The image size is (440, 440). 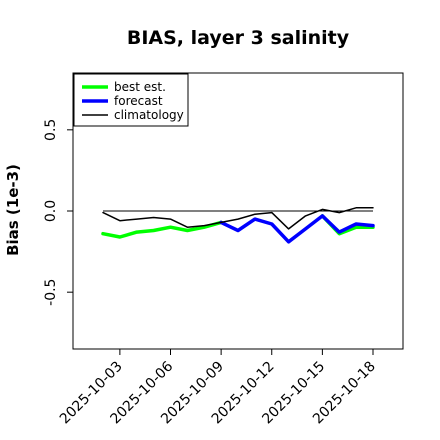 I want to click on series-line-forecast, so click(x=297, y=229).